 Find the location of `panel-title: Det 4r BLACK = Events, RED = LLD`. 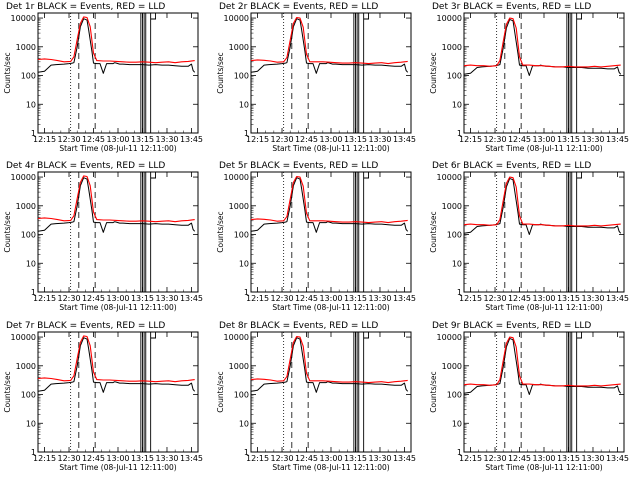

panel-title: Det 4r BLACK = Events, RED = LLD is located at coordinates (85, 166).